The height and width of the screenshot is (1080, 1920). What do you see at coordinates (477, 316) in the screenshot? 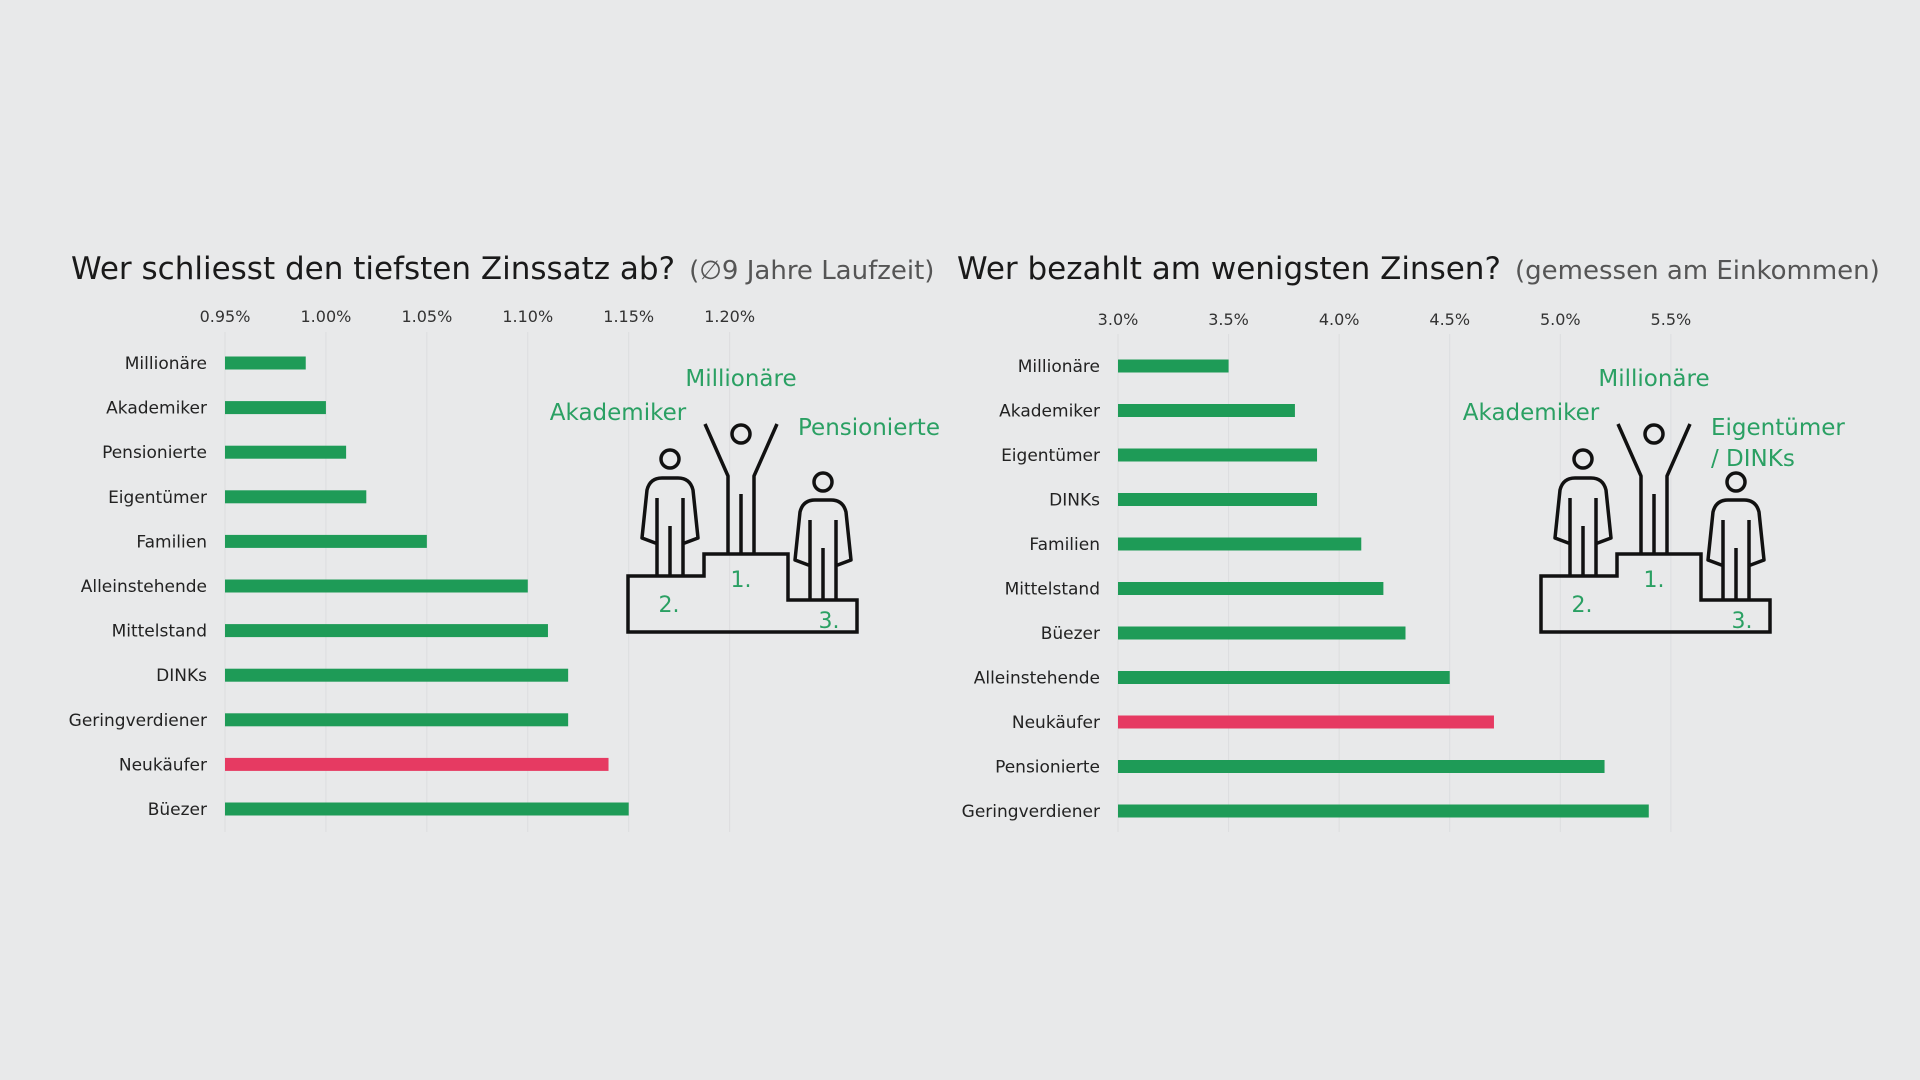
I see `x-axis-ticks: 0.95% 1.00% 1.05% 1.10% 1.15% 1.20%` at bounding box center [477, 316].